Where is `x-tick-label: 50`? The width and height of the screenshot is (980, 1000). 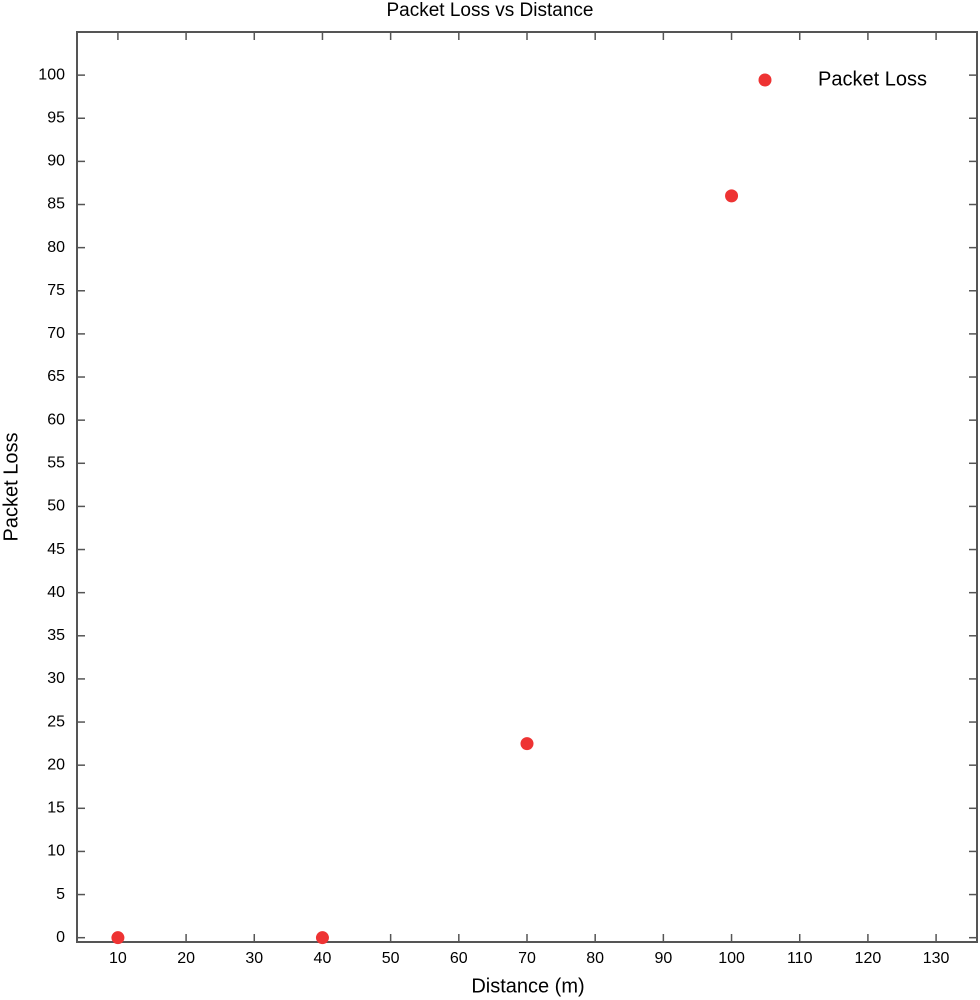
x-tick-label: 50 is located at coordinates (391, 958).